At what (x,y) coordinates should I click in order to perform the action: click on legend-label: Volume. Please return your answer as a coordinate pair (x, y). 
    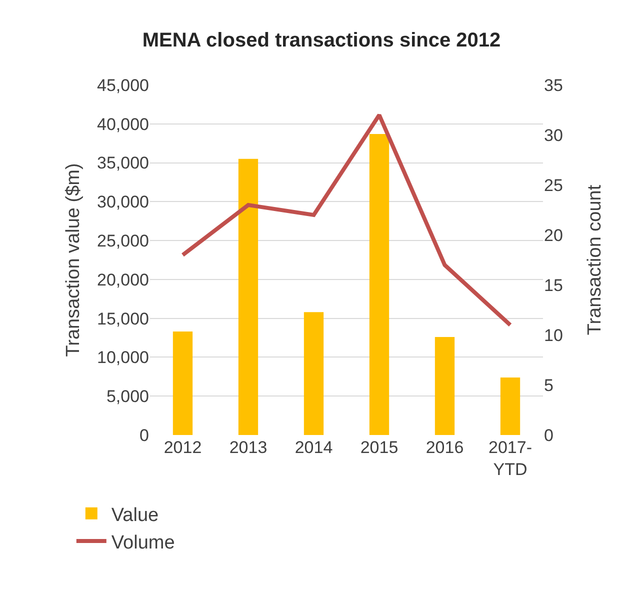
    Looking at the image, I should click on (143, 543).